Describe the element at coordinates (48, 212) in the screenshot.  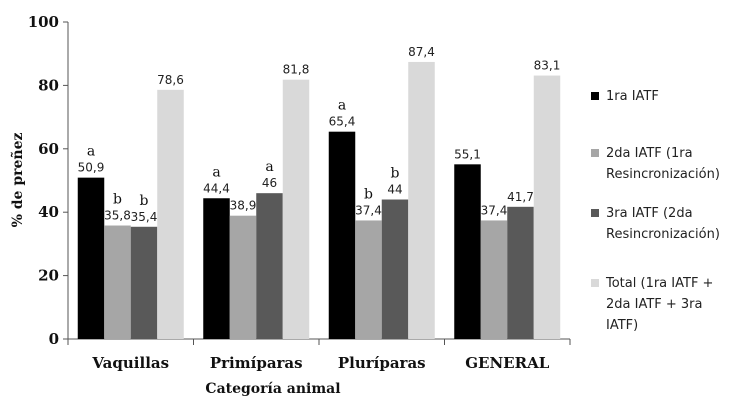
I see `y-tick-label: 40` at that location.